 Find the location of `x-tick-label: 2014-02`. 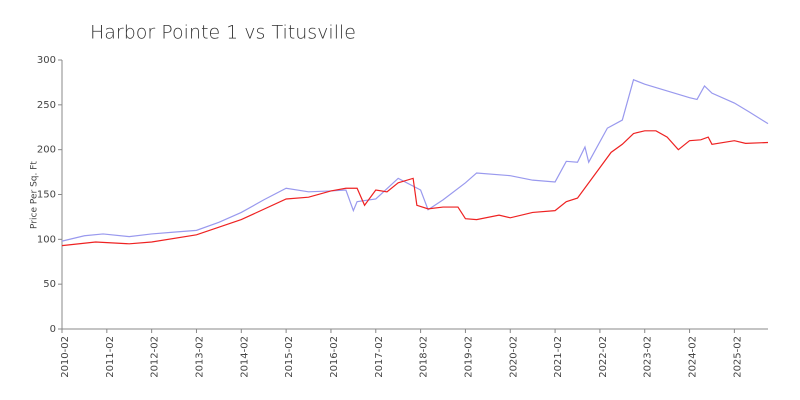

x-tick-label: 2014-02 is located at coordinates (244, 357).